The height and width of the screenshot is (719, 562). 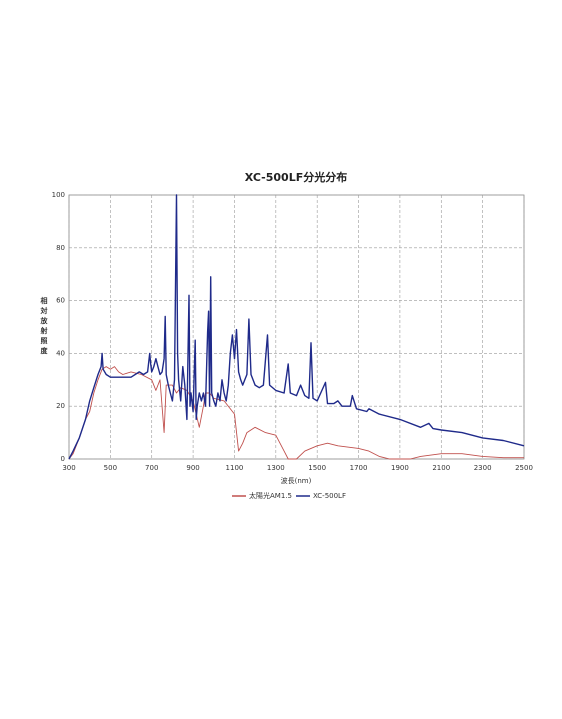 What do you see at coordinates (192, 468) in the screenshot?
I see `x-tick-label: 900` at bounding box center [192, 468].